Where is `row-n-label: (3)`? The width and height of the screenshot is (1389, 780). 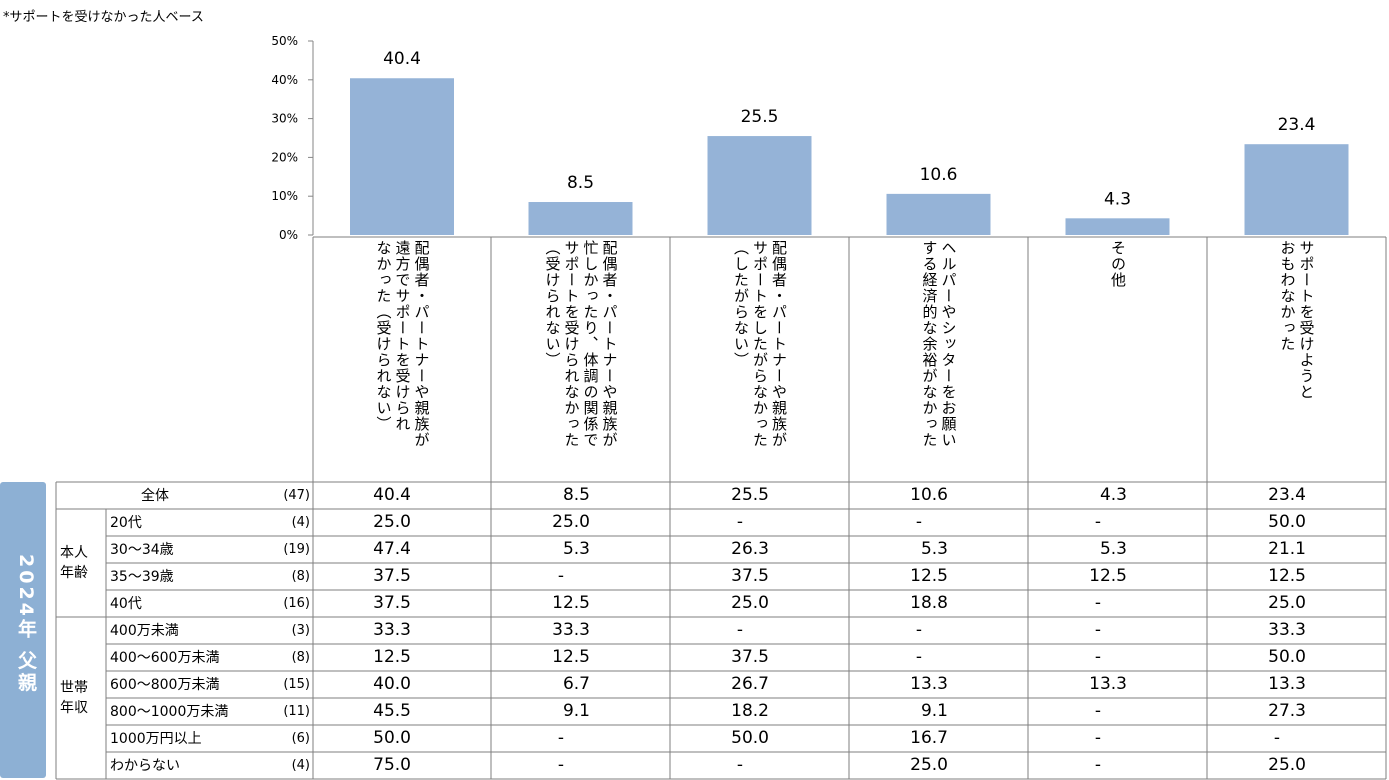 row-n-label: (3) is located at coordinates (300, 630).